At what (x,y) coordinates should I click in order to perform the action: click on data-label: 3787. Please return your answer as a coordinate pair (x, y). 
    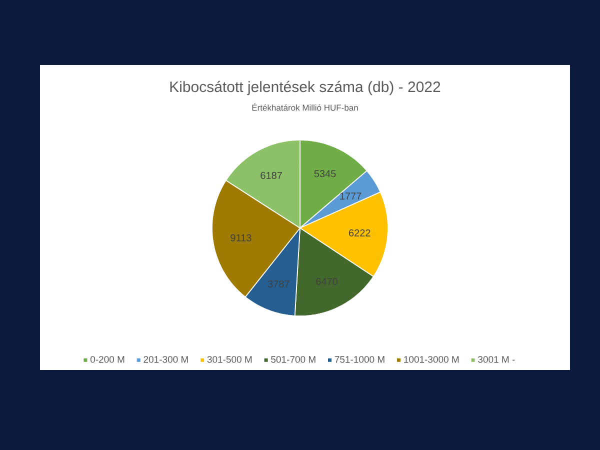
    Looking at the image, I should click on (279, 284).